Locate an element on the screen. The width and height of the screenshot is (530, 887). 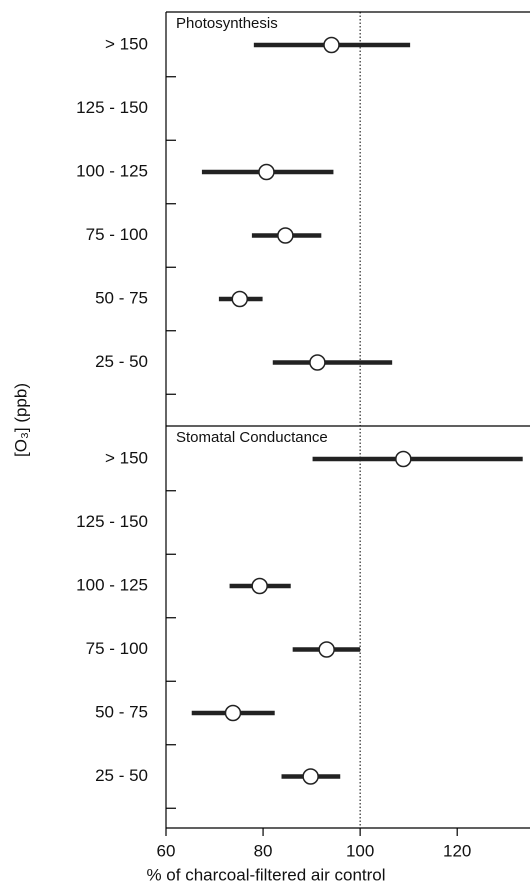
x-axis-label: % of charcoal-filtered air control is located at coordinates (265, 874).